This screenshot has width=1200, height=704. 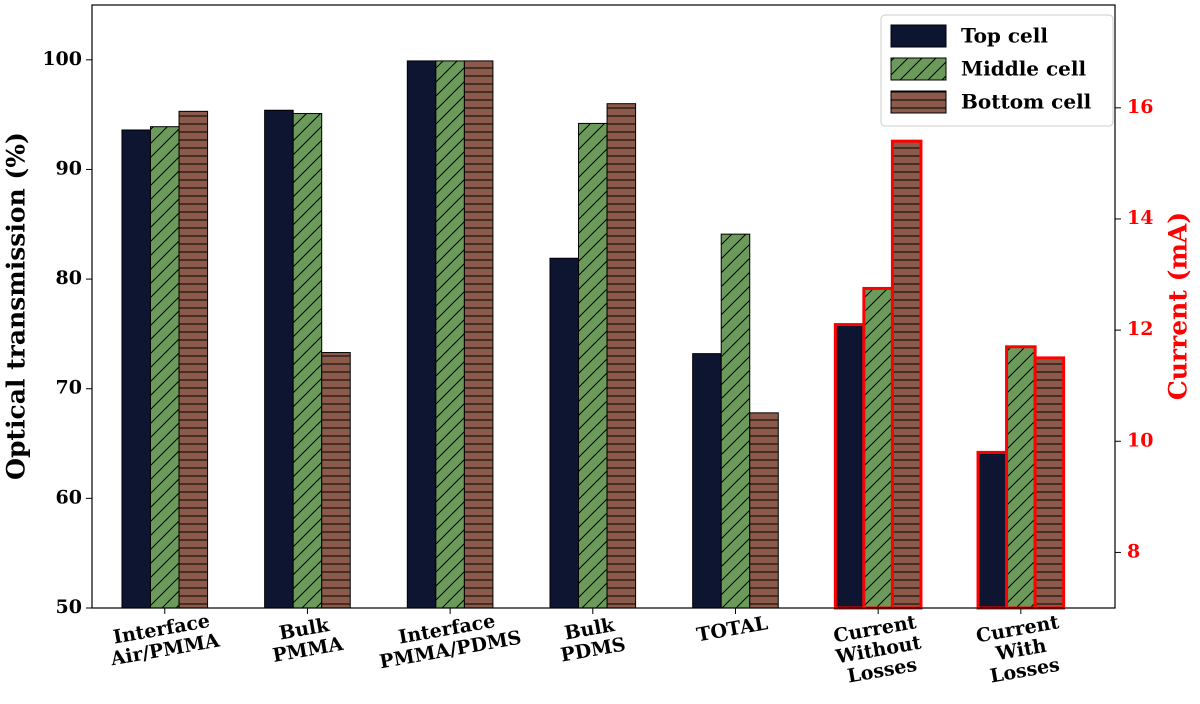 What do you see at coordinates (1023, 69) in the screenshot?
I see `legend-label: Middle cell` at bounding box center [1023, 69].